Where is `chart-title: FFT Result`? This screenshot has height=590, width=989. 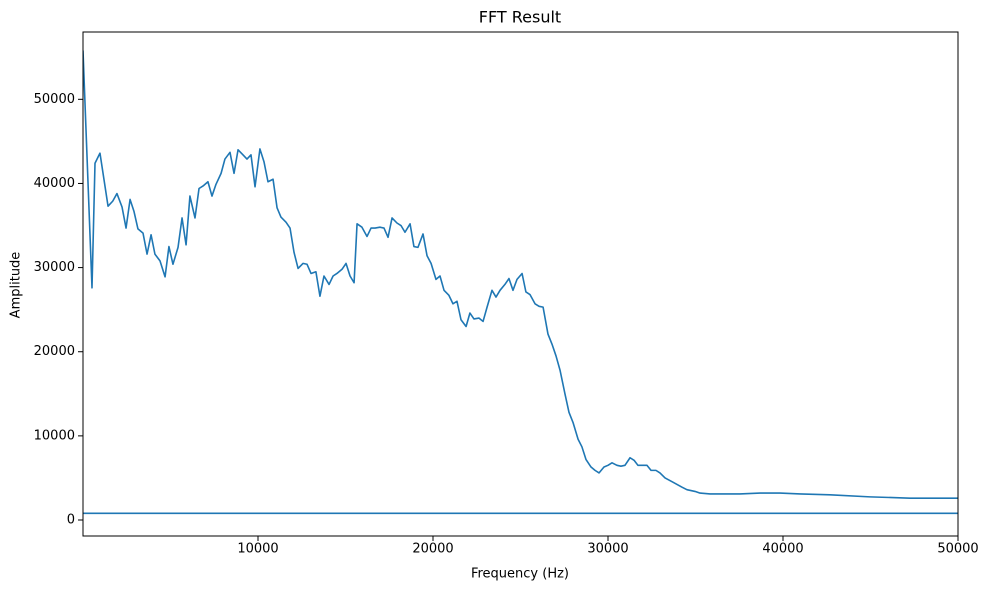 chart-title: FFT Result is located at coordinates (520, 17).